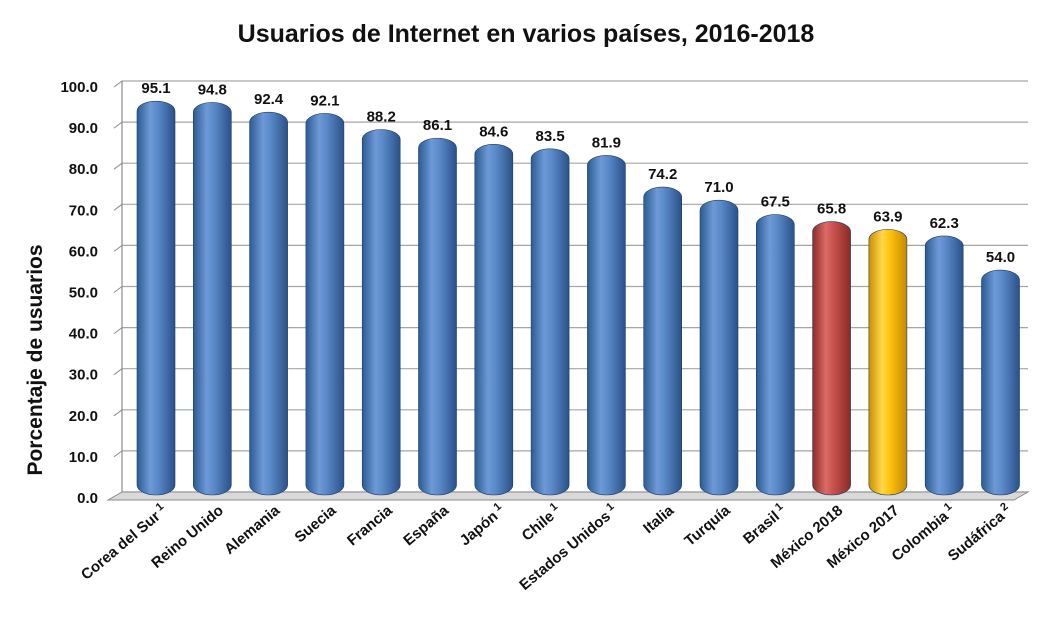 The width and height of the screenshot is (1053, 620). Describe the element at coordinates (124, 542) in the screenshot. I see `x-tick-label: Corea del Sur1` at that location.